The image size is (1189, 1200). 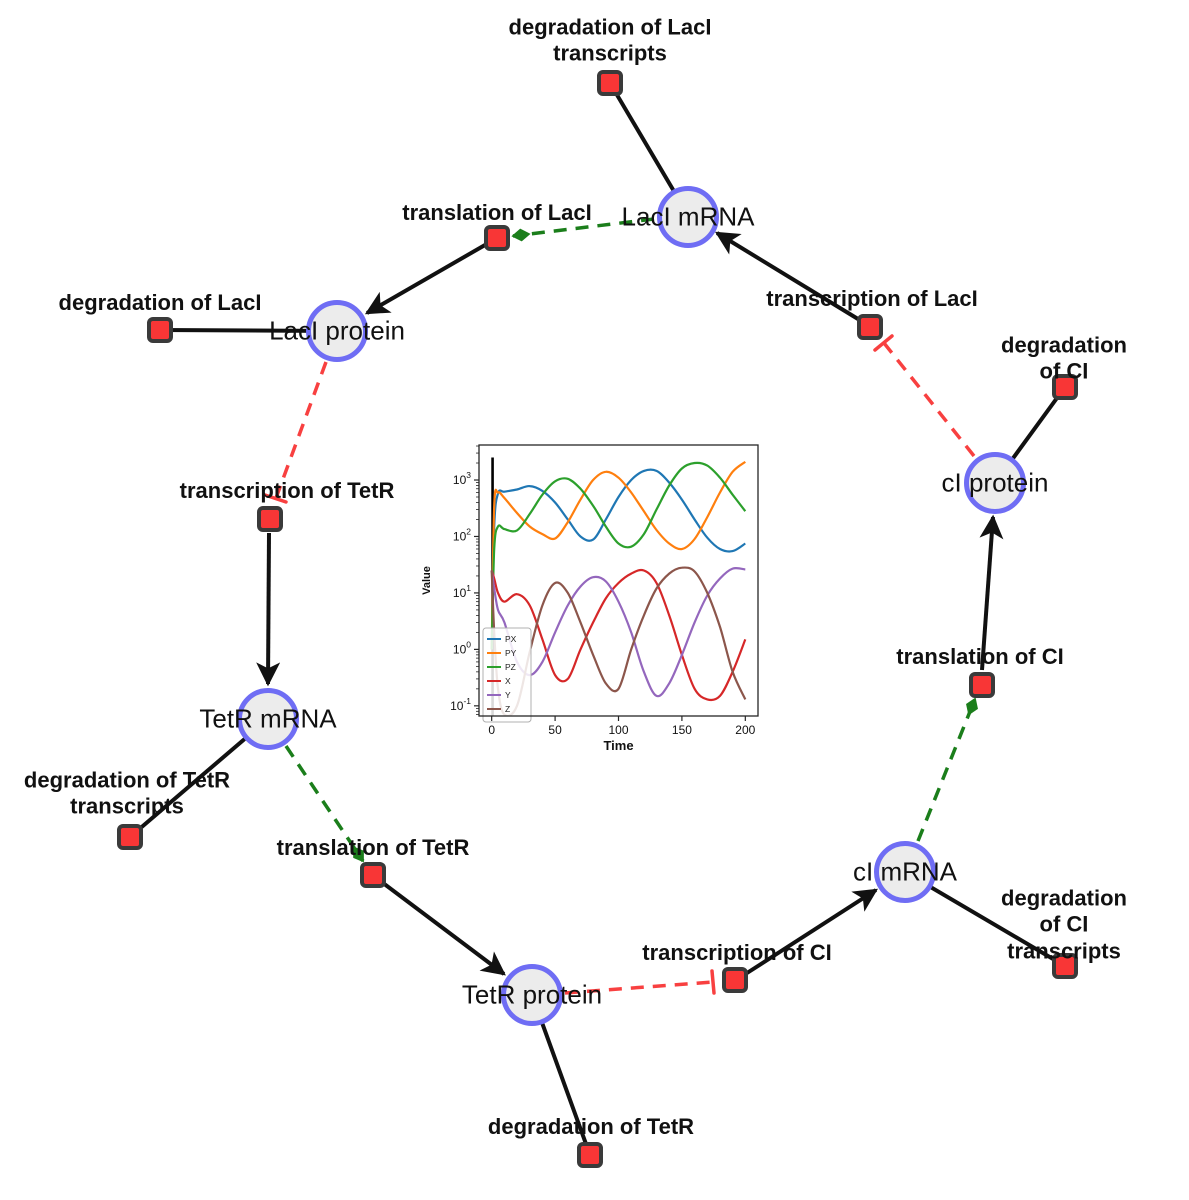 I want to click on reaction-label-deg-ci-transcripts: degradation of CI transcripts, so click(x=1064, y=924).